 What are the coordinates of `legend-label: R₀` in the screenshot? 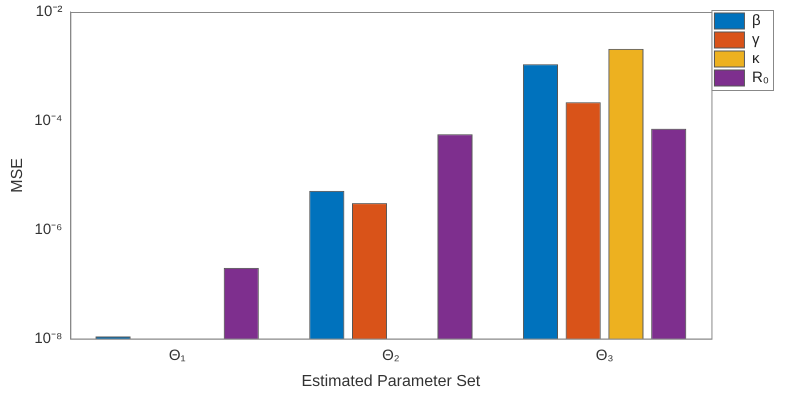 It's located at (761, 77).